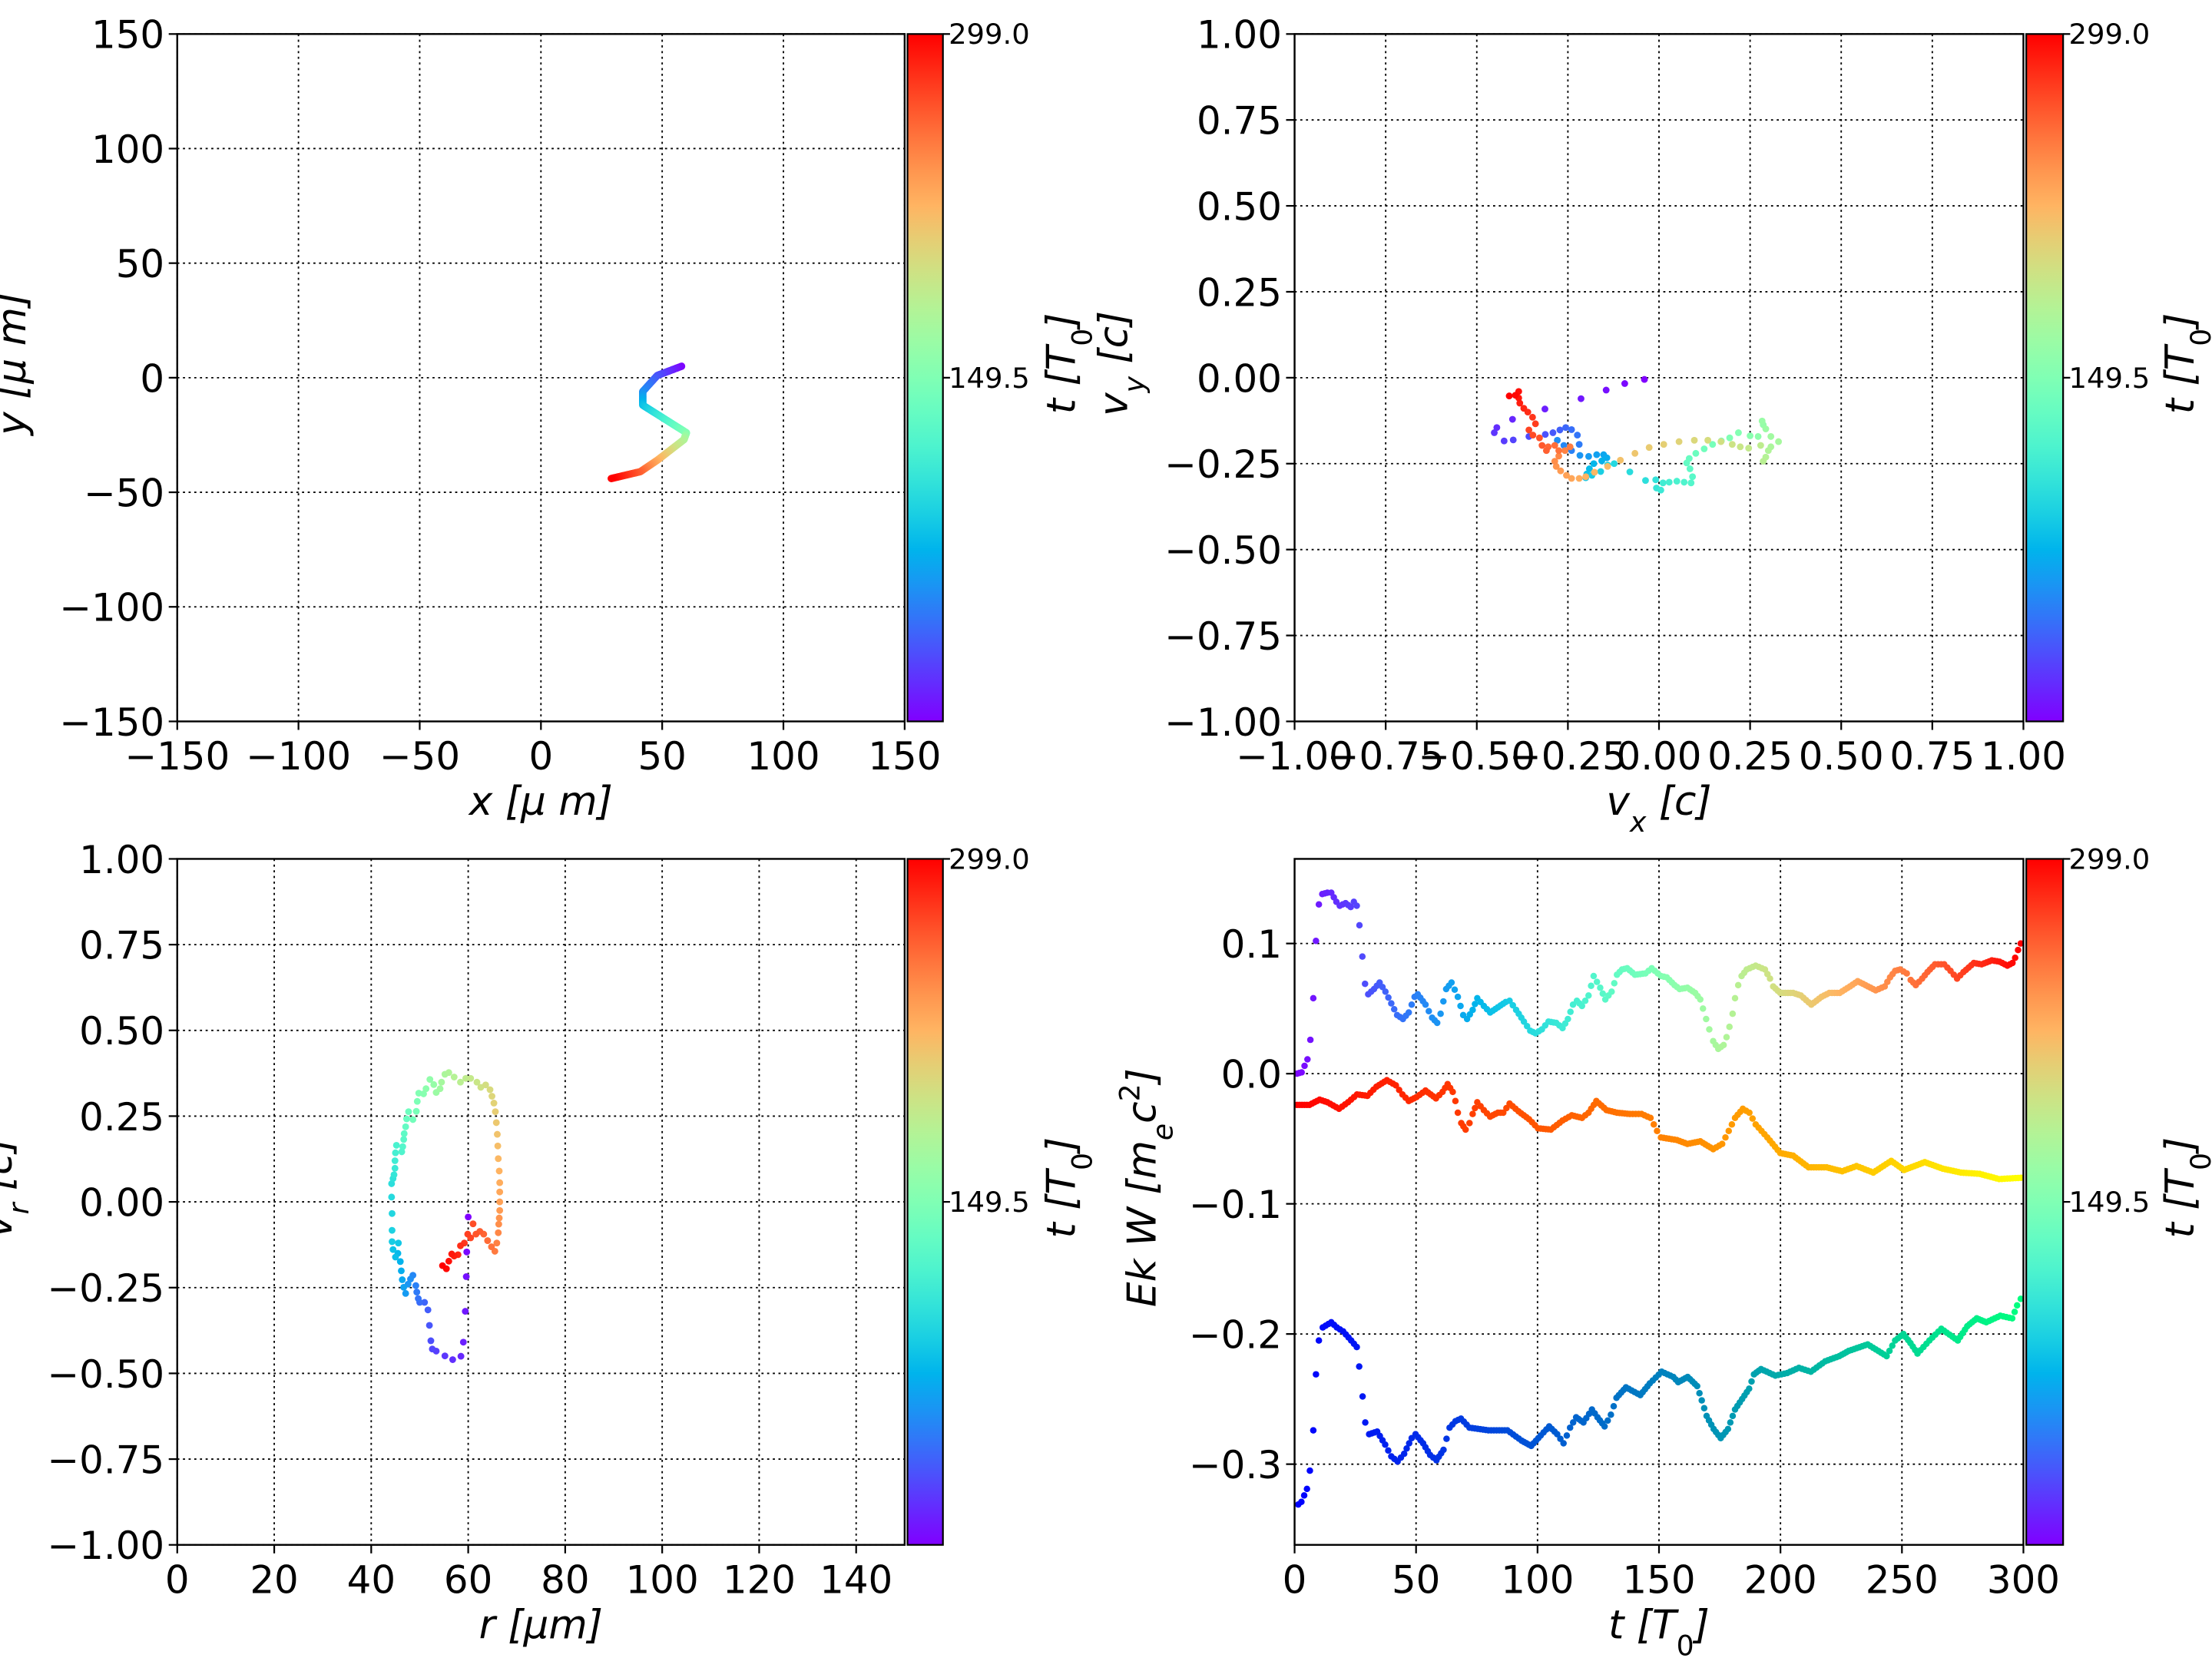  I want to click on y-tick-label: −150, so click(111, 722).